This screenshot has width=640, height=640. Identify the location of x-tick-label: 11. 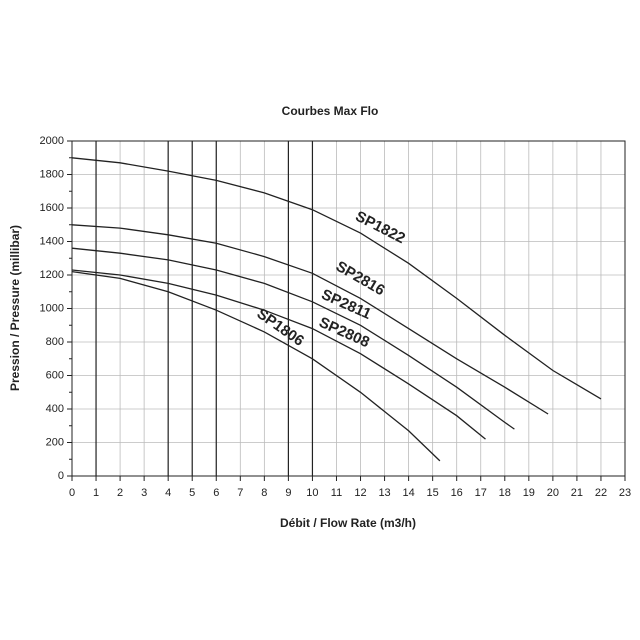
(336, 493).